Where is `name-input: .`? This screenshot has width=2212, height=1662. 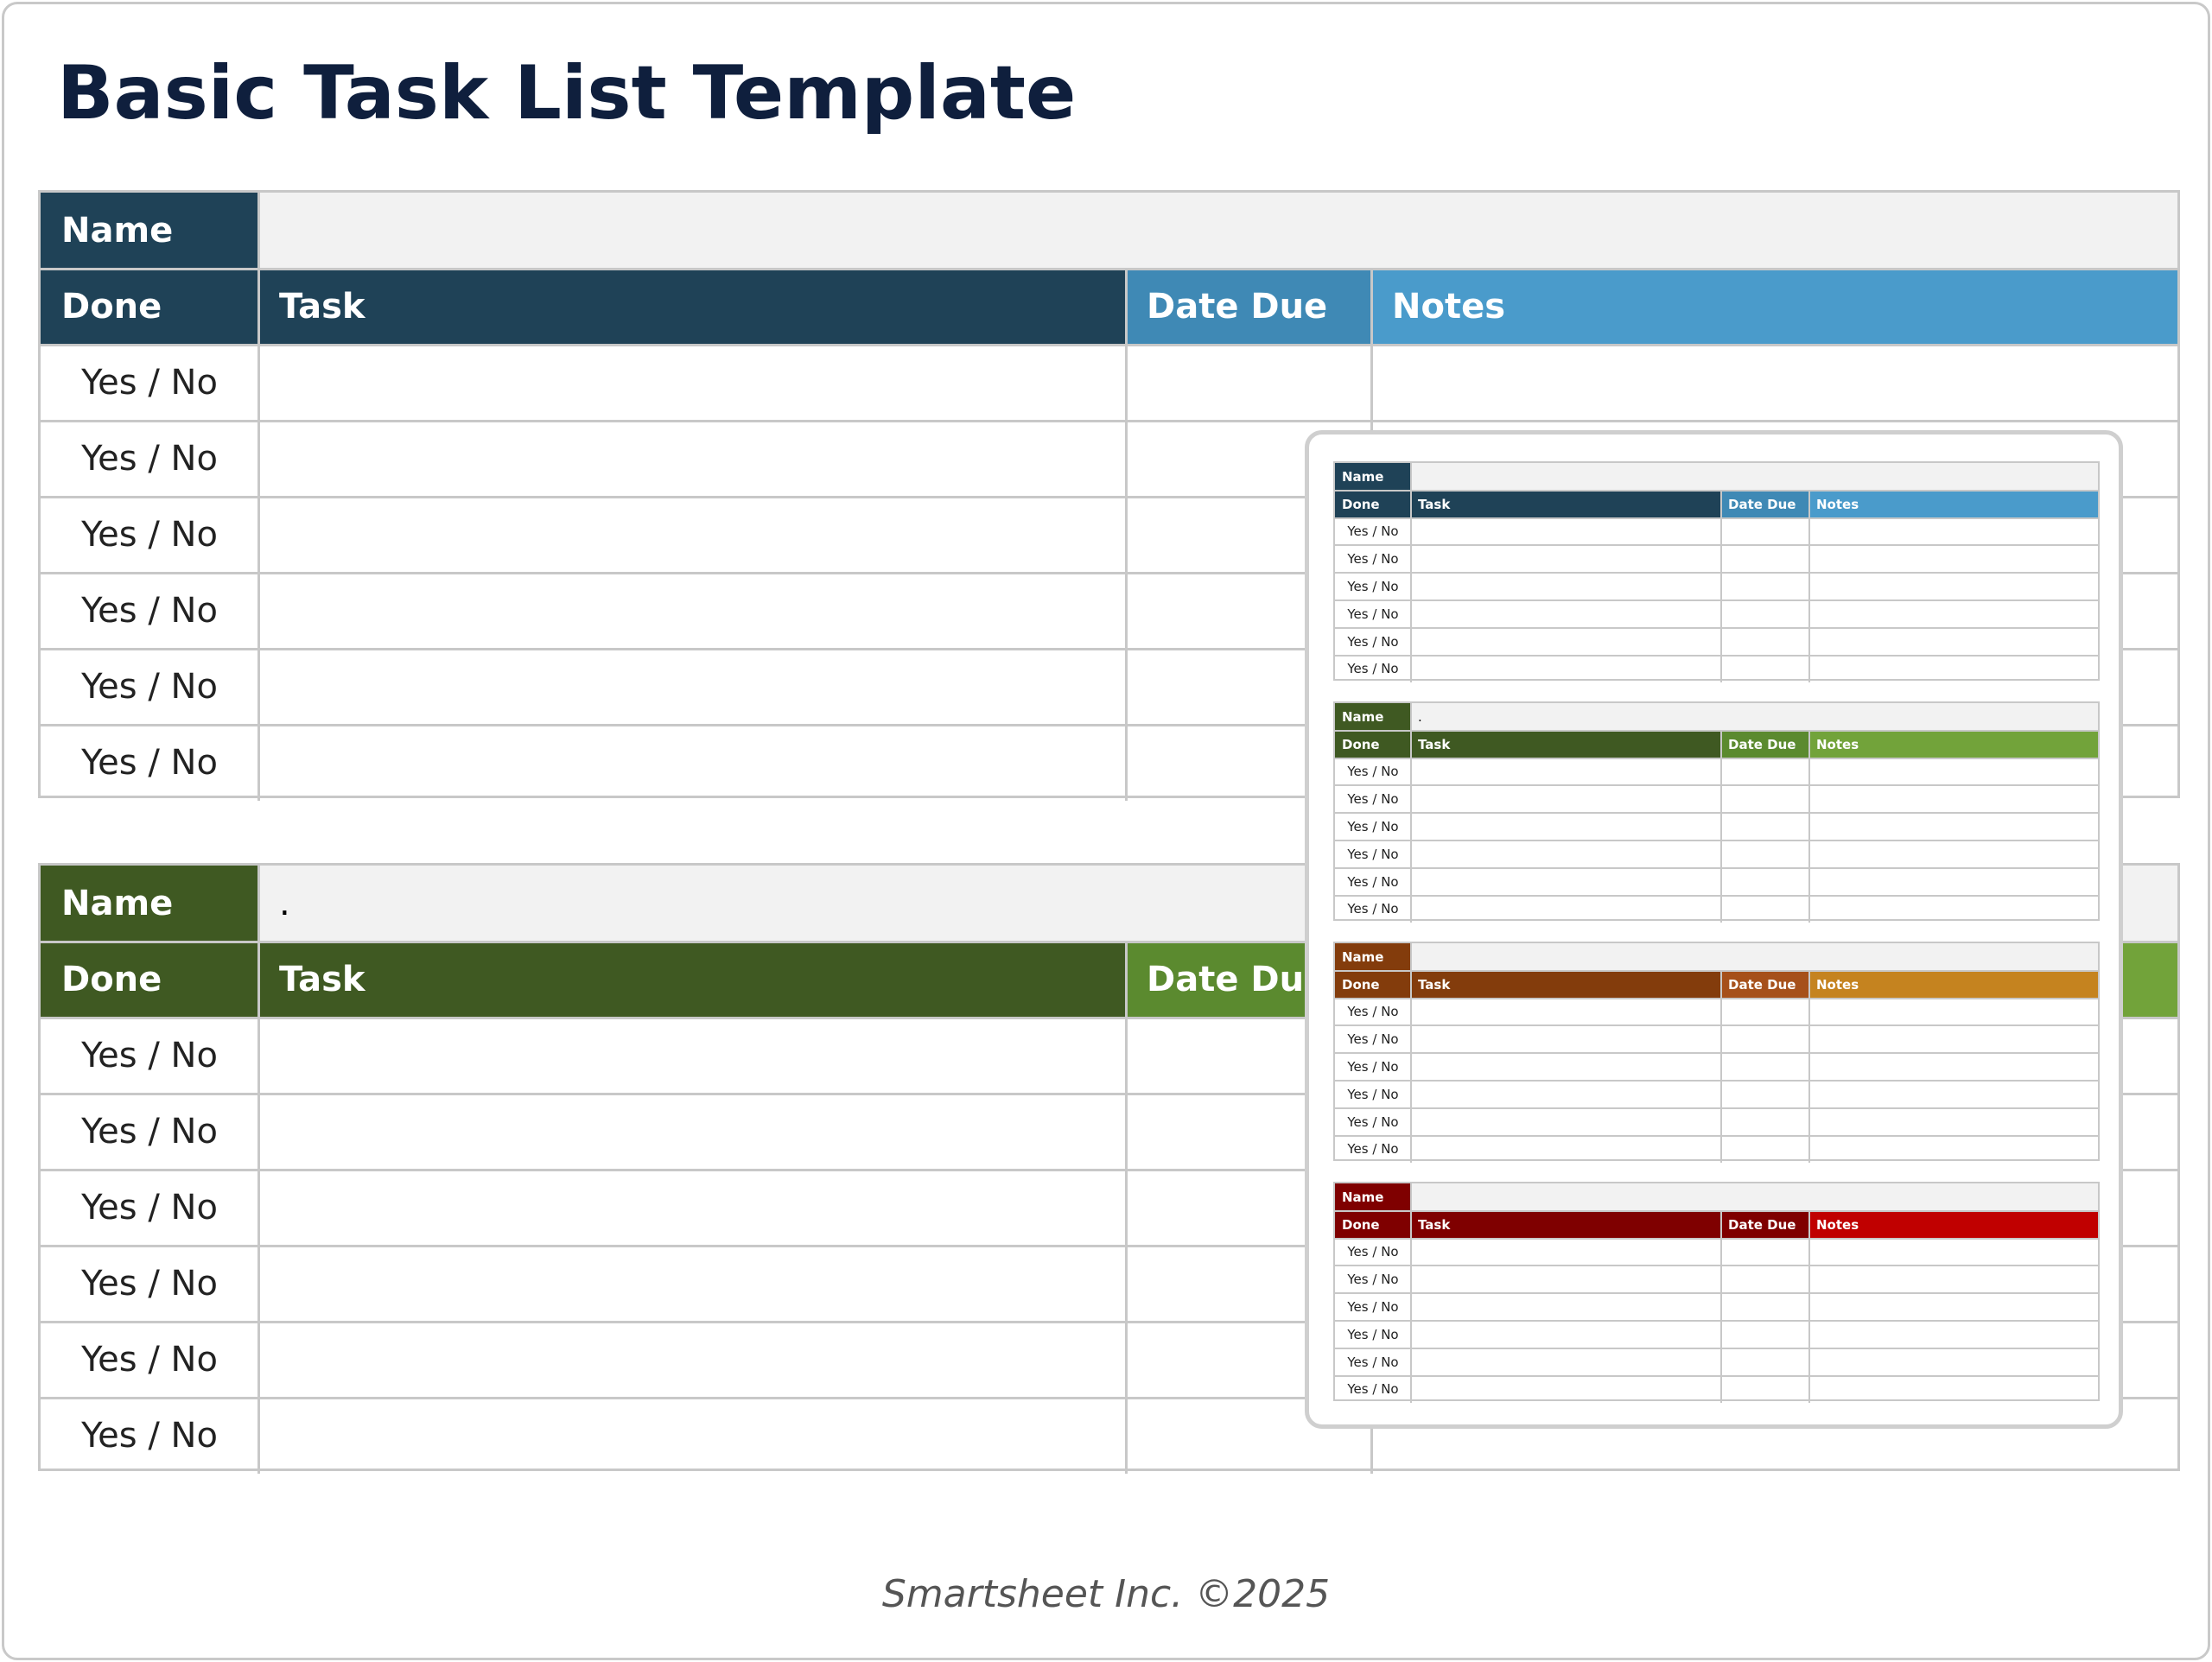
name-input: . is located at coordinates (1754, 717).